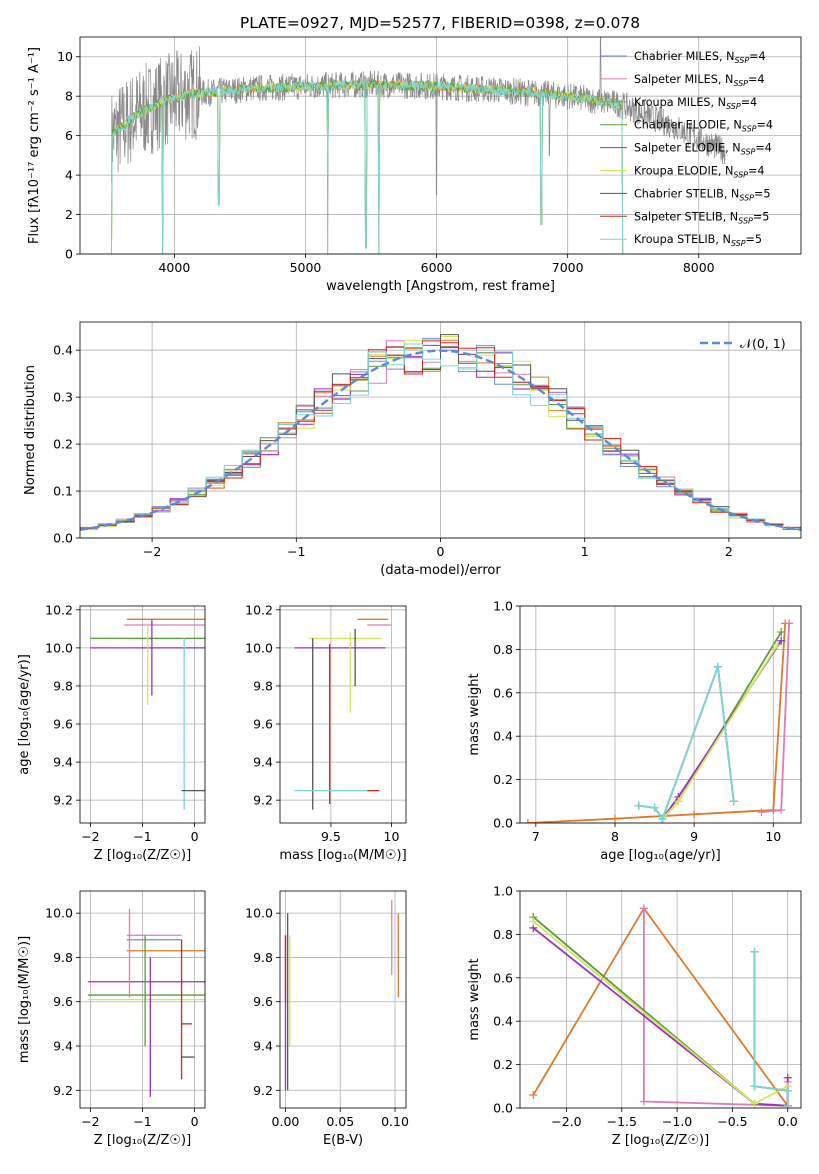  What do you see at coordinates (142, 855) in the screenshot?
I see `x-axis-label: Z [log₁₀(Z/Z☉)]` at bounding box center [142, 855].